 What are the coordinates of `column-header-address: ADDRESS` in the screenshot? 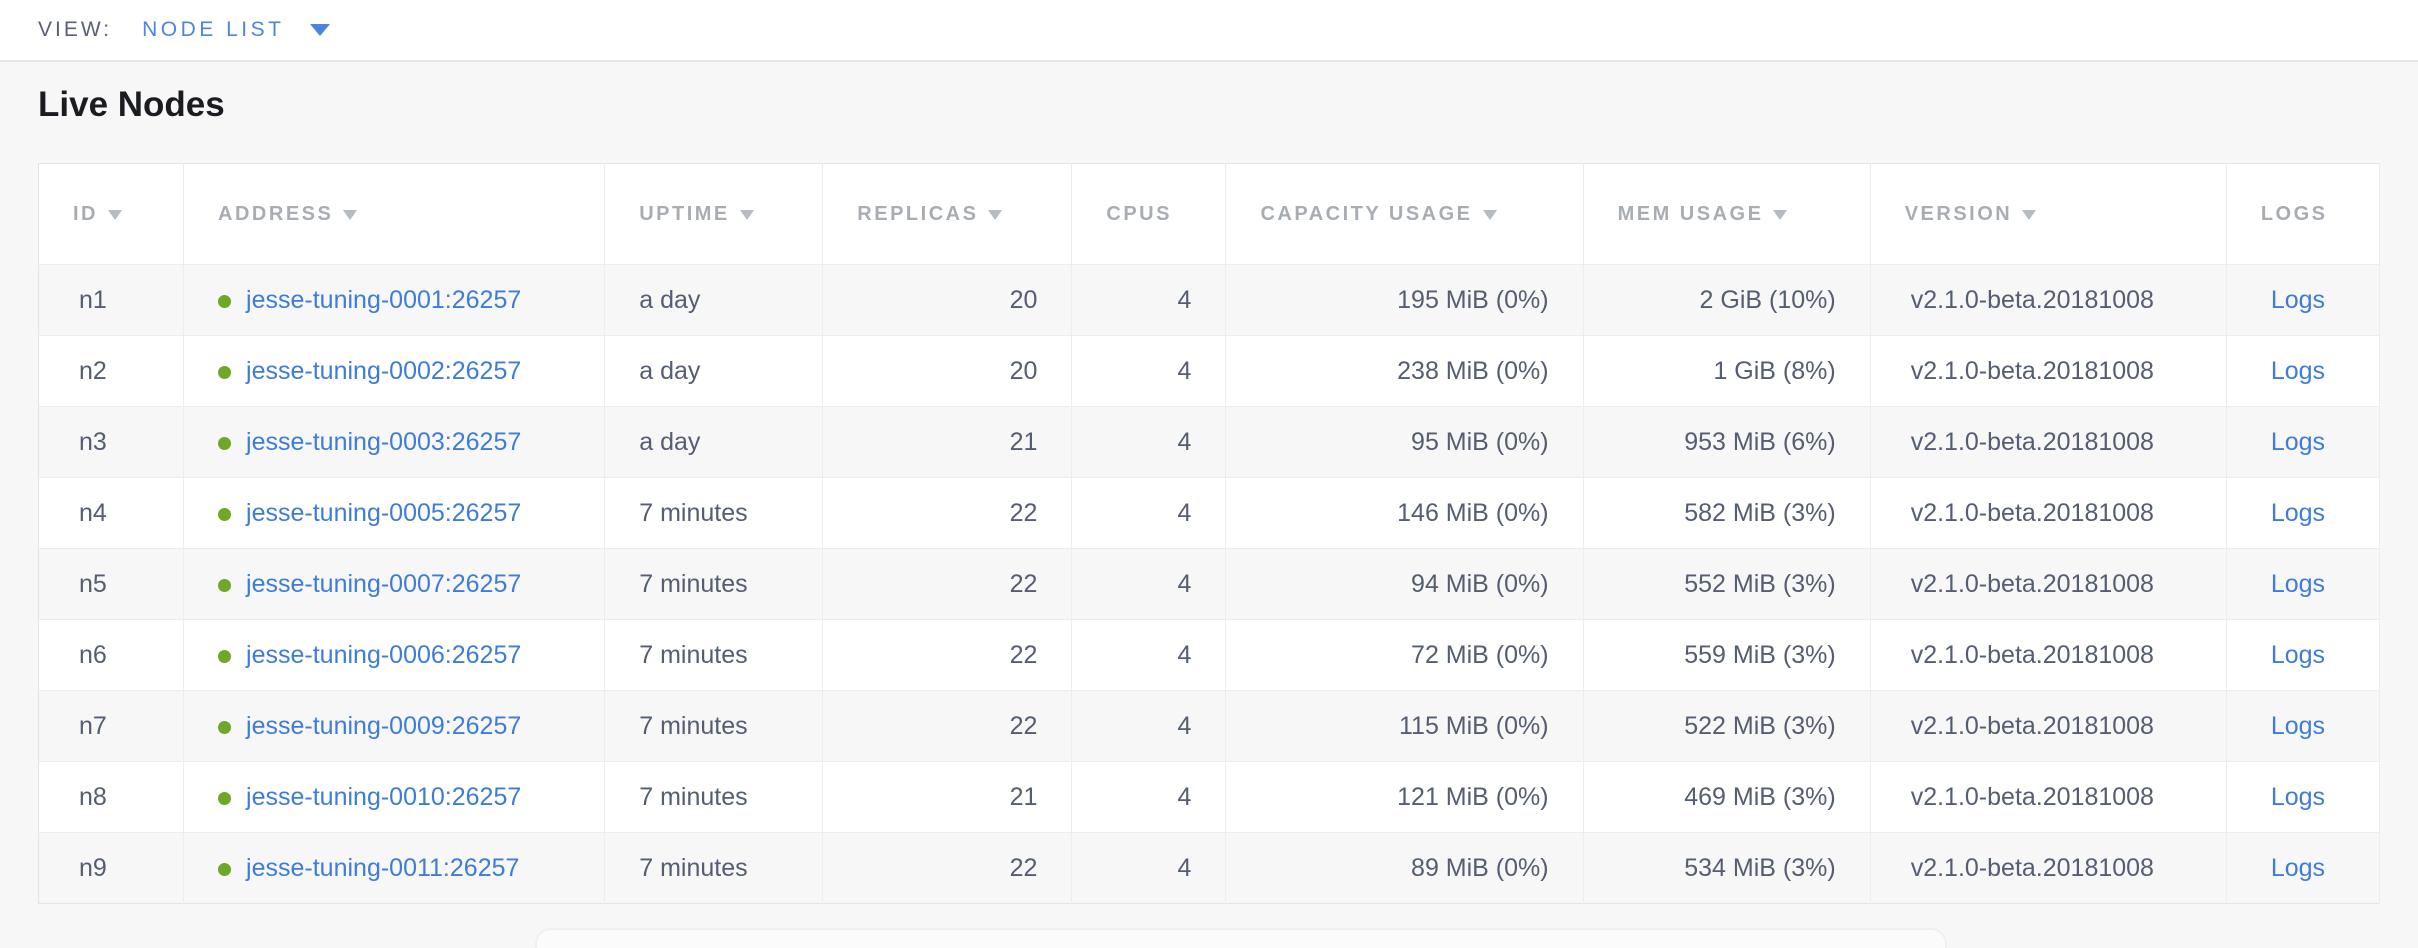 It's located at (394, 214).